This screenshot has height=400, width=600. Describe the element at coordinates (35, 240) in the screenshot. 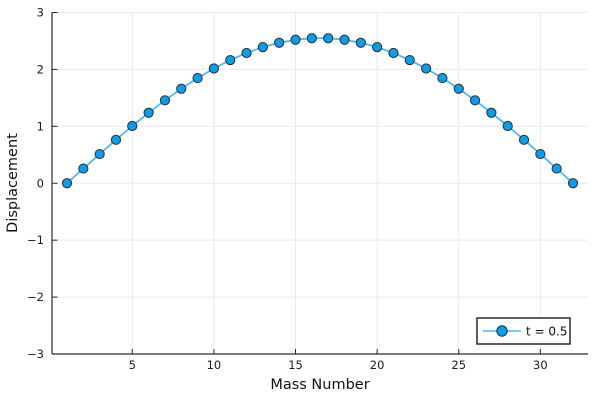

I see `y-tick-label: −1` at that location.